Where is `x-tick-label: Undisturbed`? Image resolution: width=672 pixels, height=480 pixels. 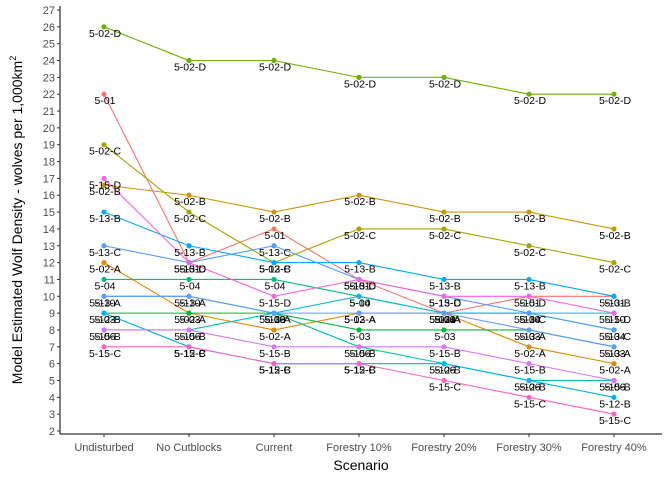
x-tick-label: Undisturbed is located at coordinates (103, 448).